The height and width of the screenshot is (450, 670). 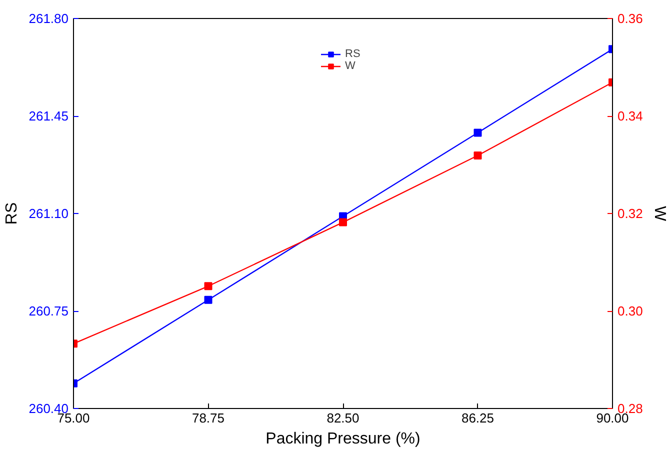 I want to click on y-tick-label: 261.10, so click(x=48, y=213).